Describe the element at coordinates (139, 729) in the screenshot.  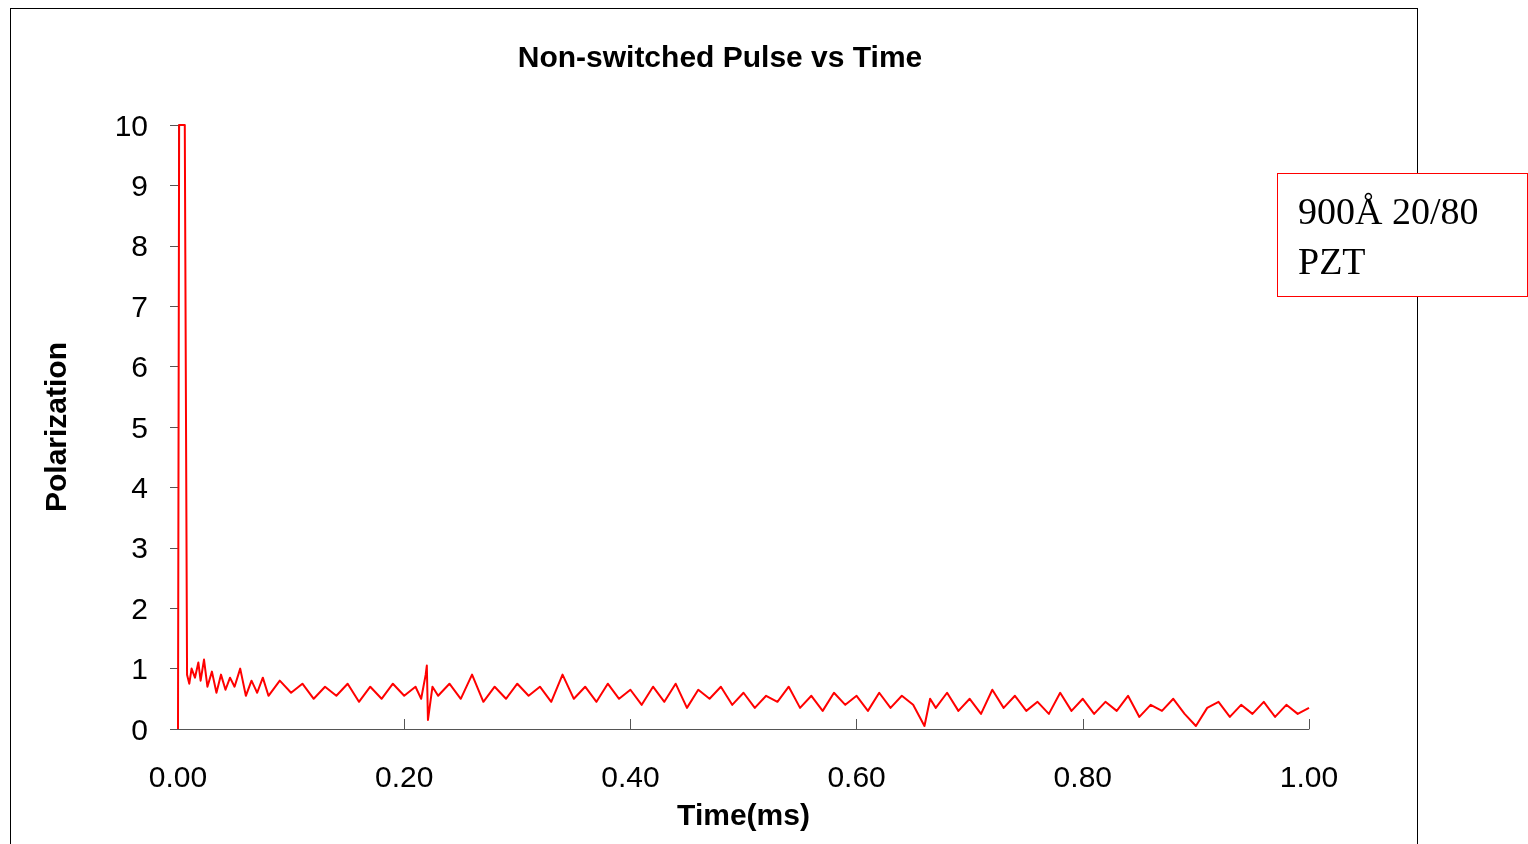
I see `y-tick-label: 0` at that location.